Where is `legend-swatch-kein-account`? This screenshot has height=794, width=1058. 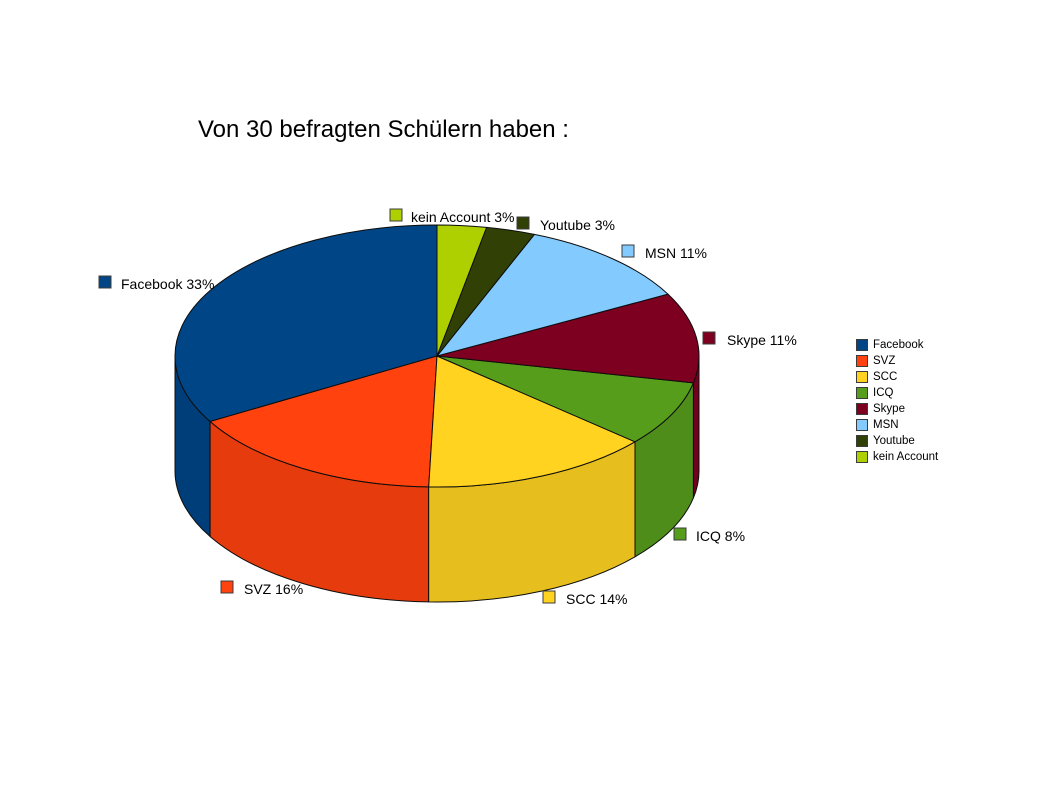
legend-swatch-kein-account is located at coordinates (862, 457).